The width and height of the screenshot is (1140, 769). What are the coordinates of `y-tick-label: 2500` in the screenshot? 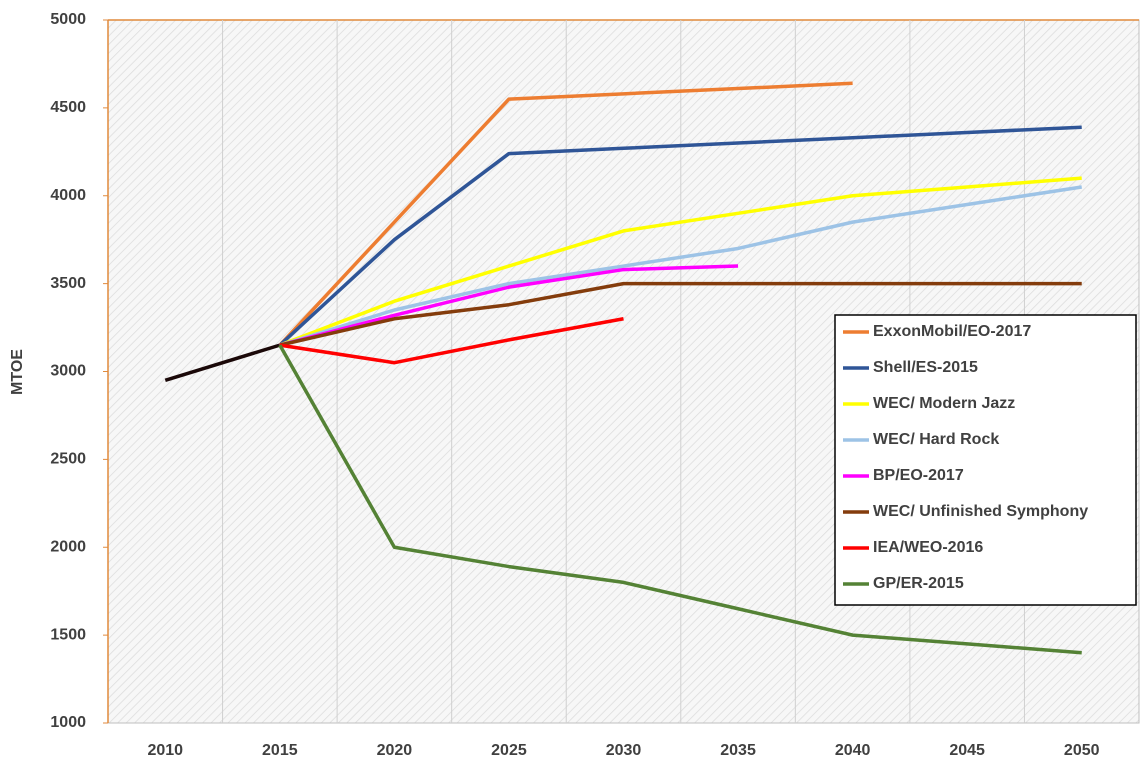 It's located at (68, 459).